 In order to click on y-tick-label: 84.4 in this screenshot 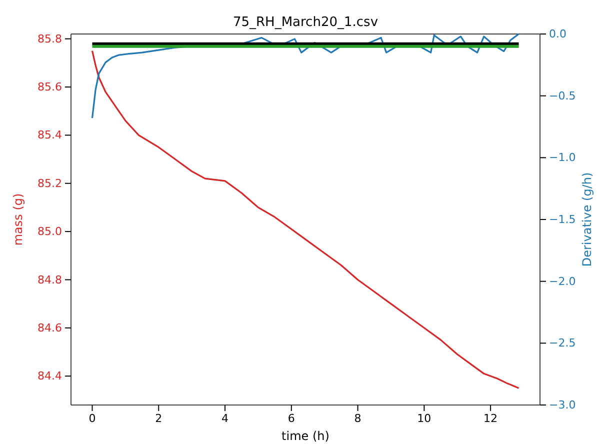, I will do `click(50, 376)`.